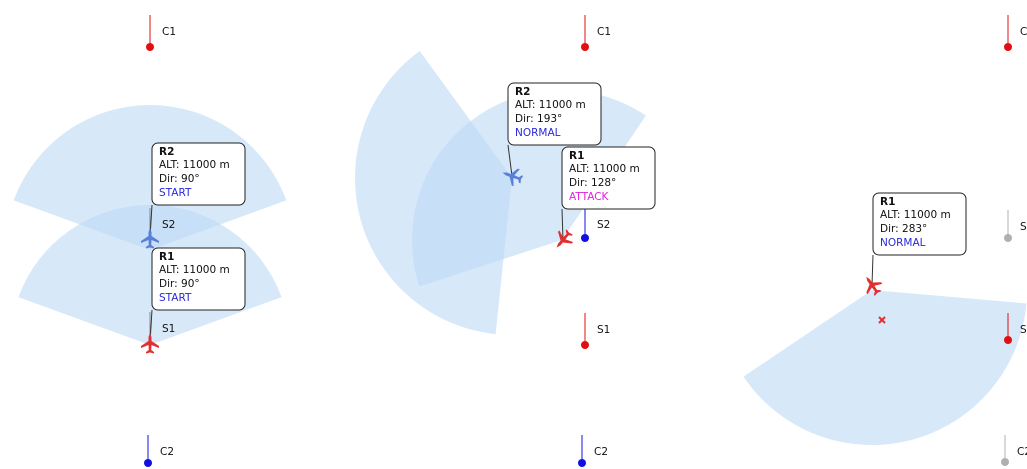 The height and width of the screenshot is (469, 1027). What do you see at coordinates (589, 197) in the screenshot?
I see `aircraft-state: ATTACK` at bounding box center [589, 197].